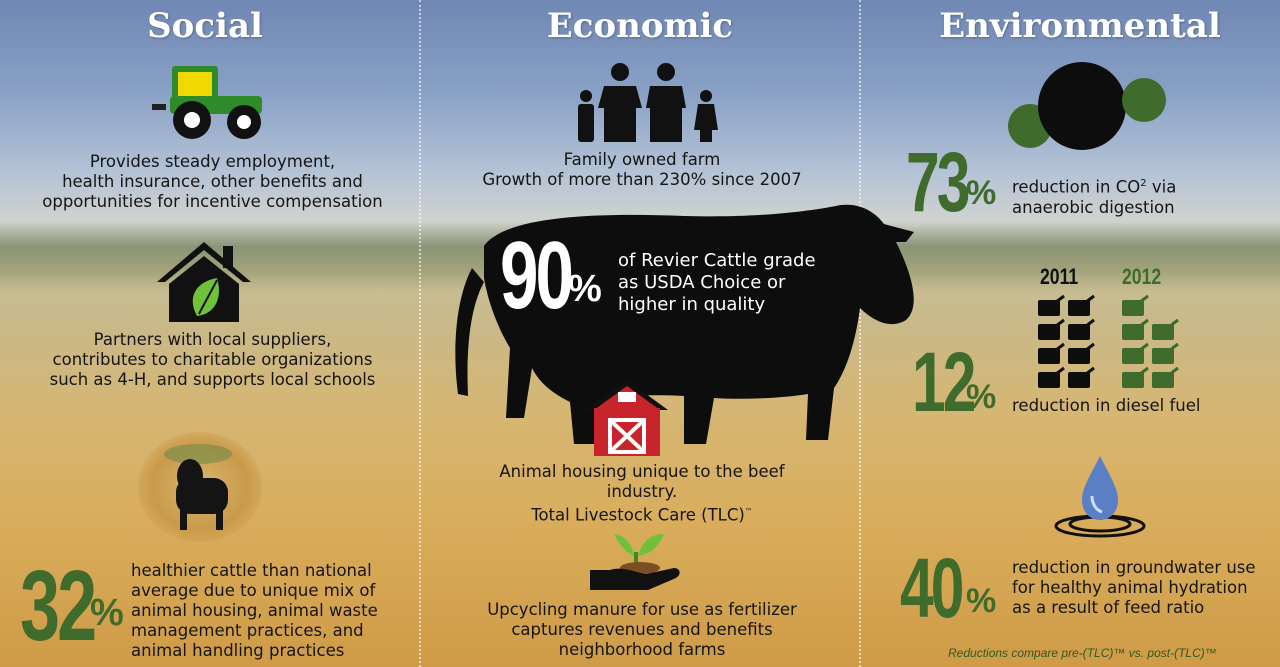  I want to click on env-diesel-text: reduction in diesel fuel, so click(1106, 405).